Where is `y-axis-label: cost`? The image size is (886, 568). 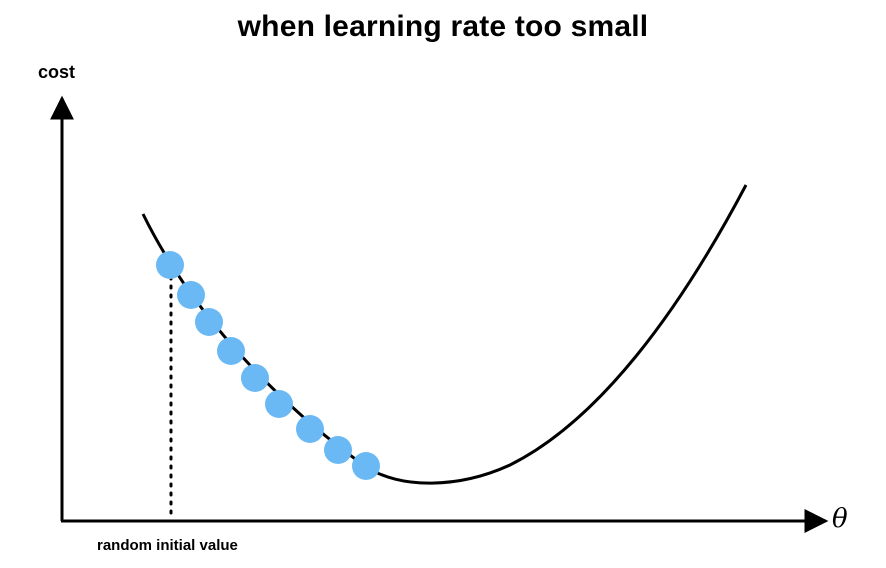
y-axis-label: cost is located at coordinates (57, 72).